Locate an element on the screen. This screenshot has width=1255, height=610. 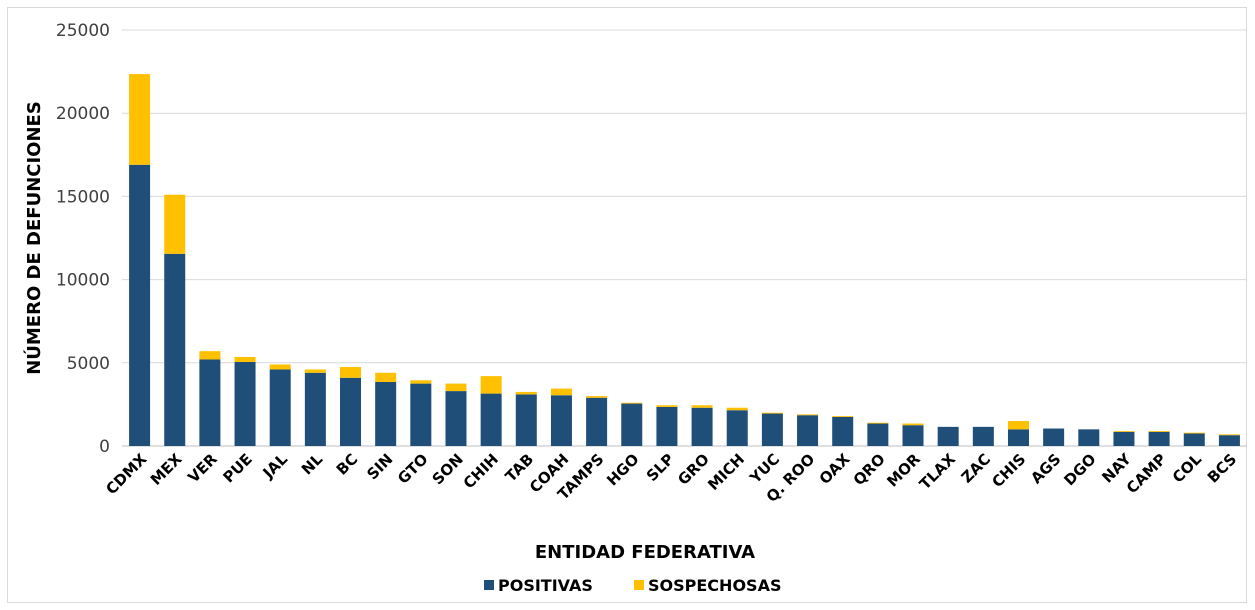
x-tick-label: ZAC is located at coordinates (976, 468).